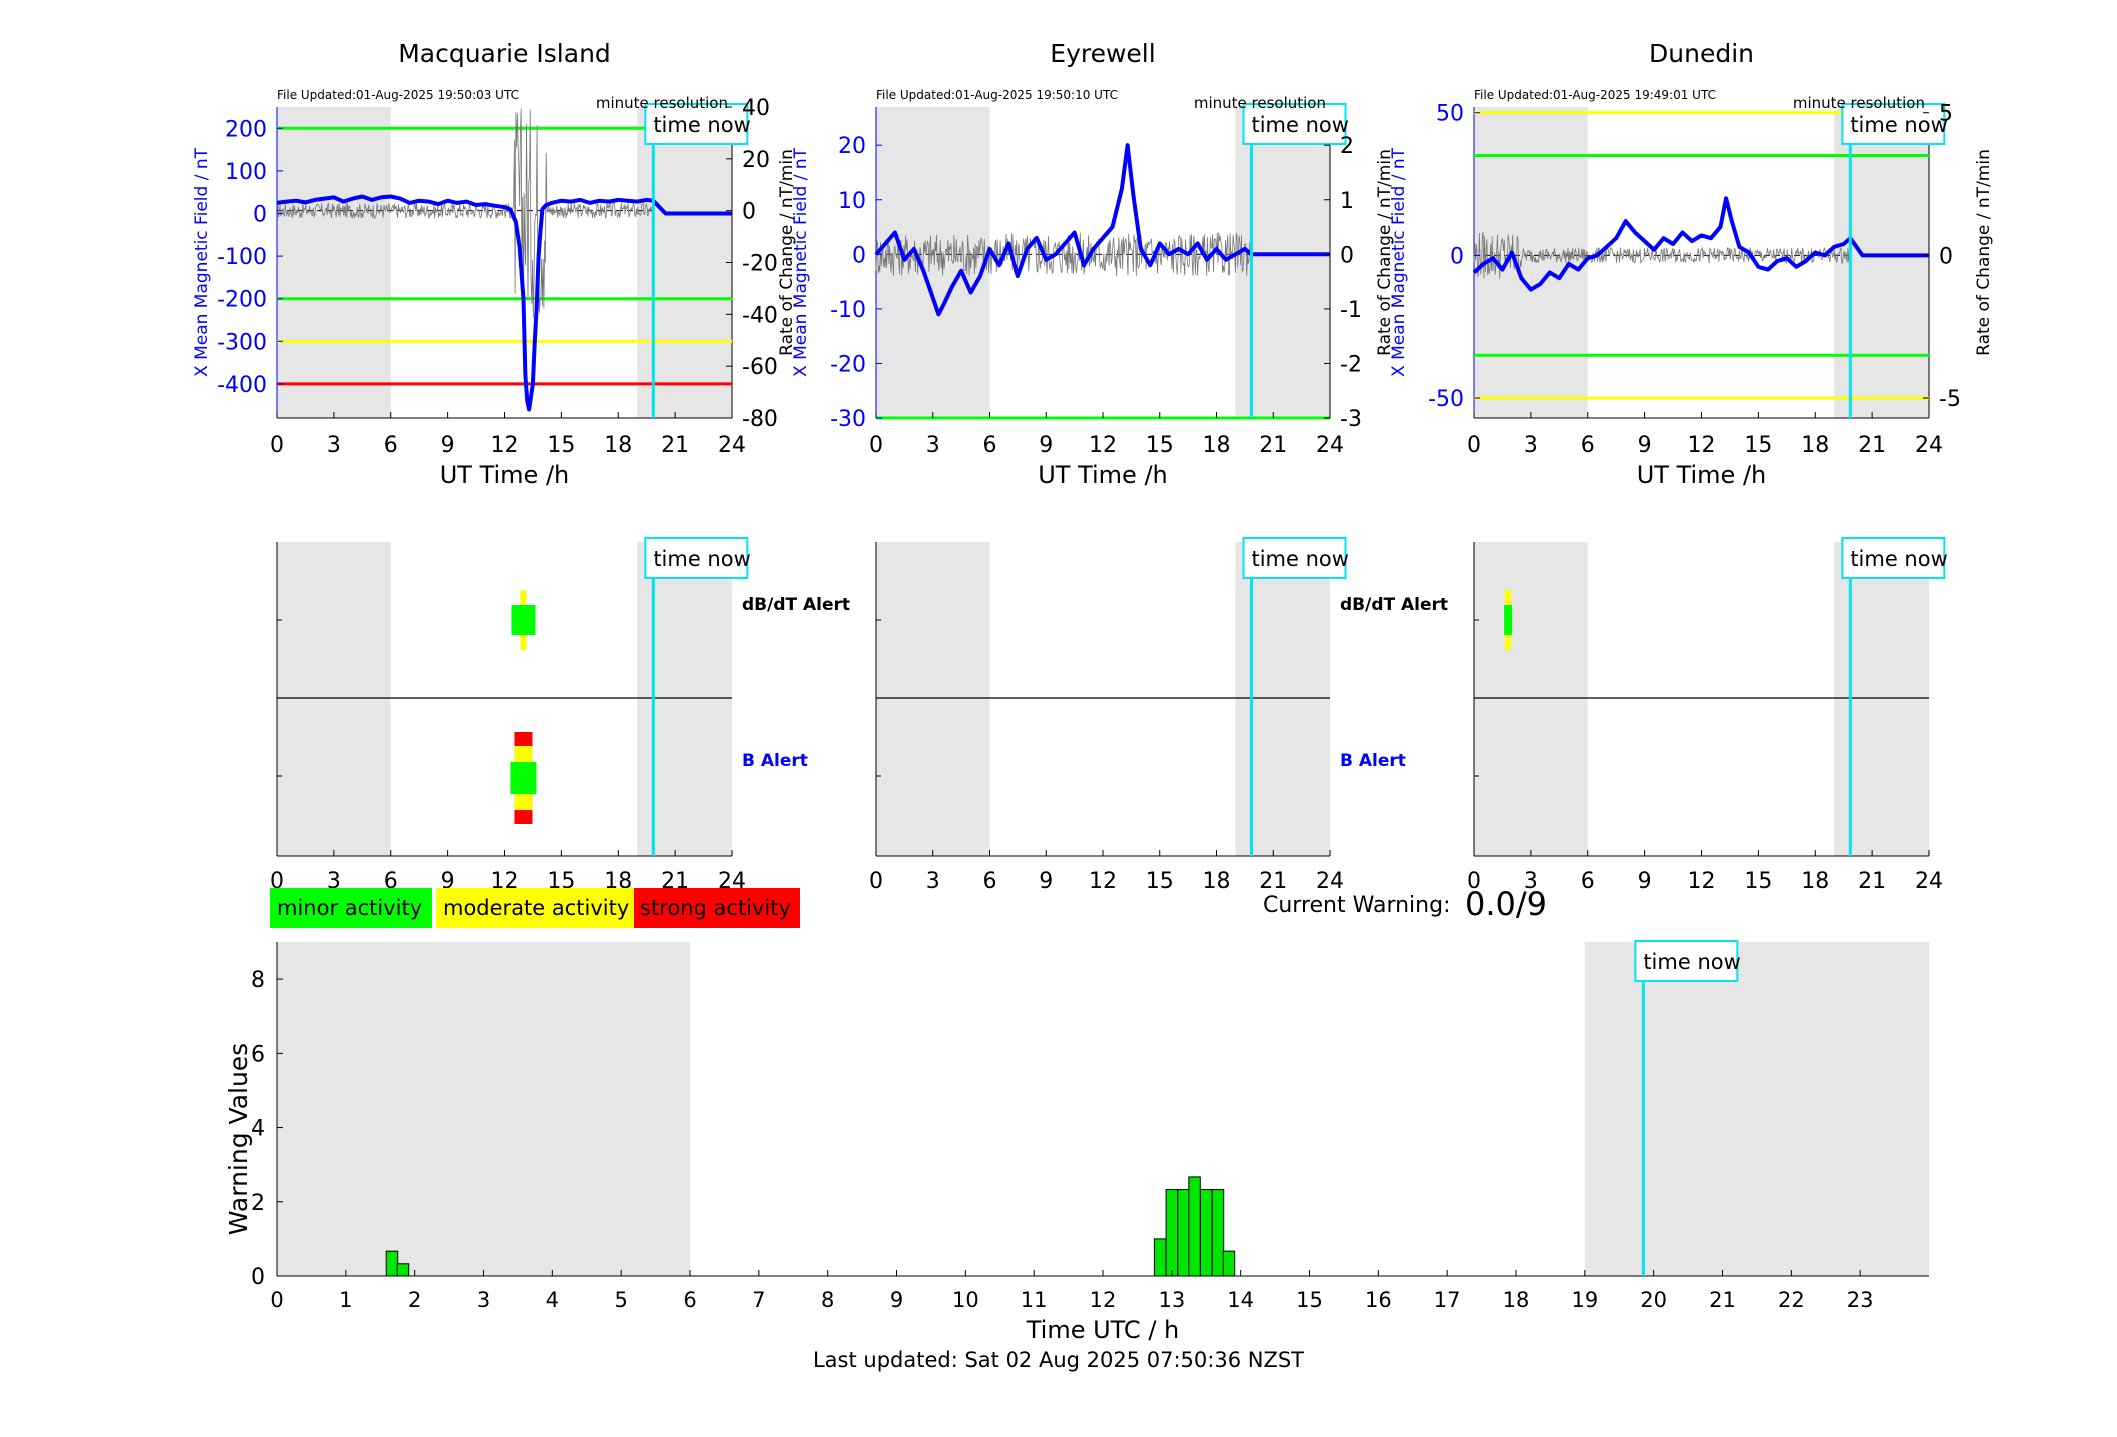 The width and height of the screenshot is (2117, 1437). I want to click on y-axis-label-left: X Mean Magnetic Field / nT, so click(801, 262).